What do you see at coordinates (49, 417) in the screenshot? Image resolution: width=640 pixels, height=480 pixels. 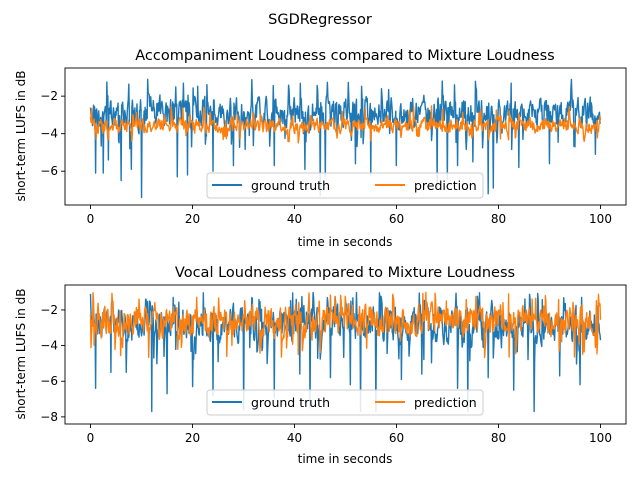 I see `y-tick-label: −8` at bounding box center [49, 417].